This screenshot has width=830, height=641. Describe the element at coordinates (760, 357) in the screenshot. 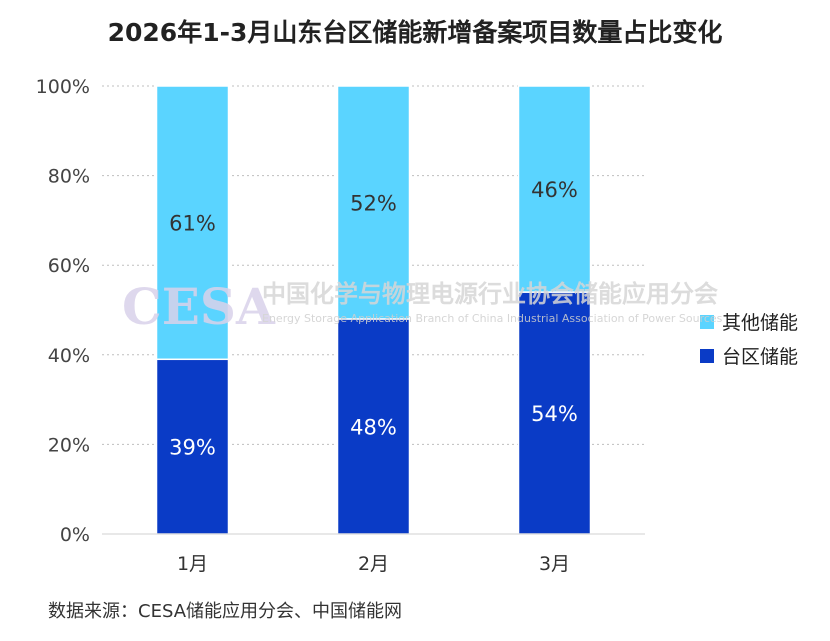

I see `legend-label: 台区储能` at that location.